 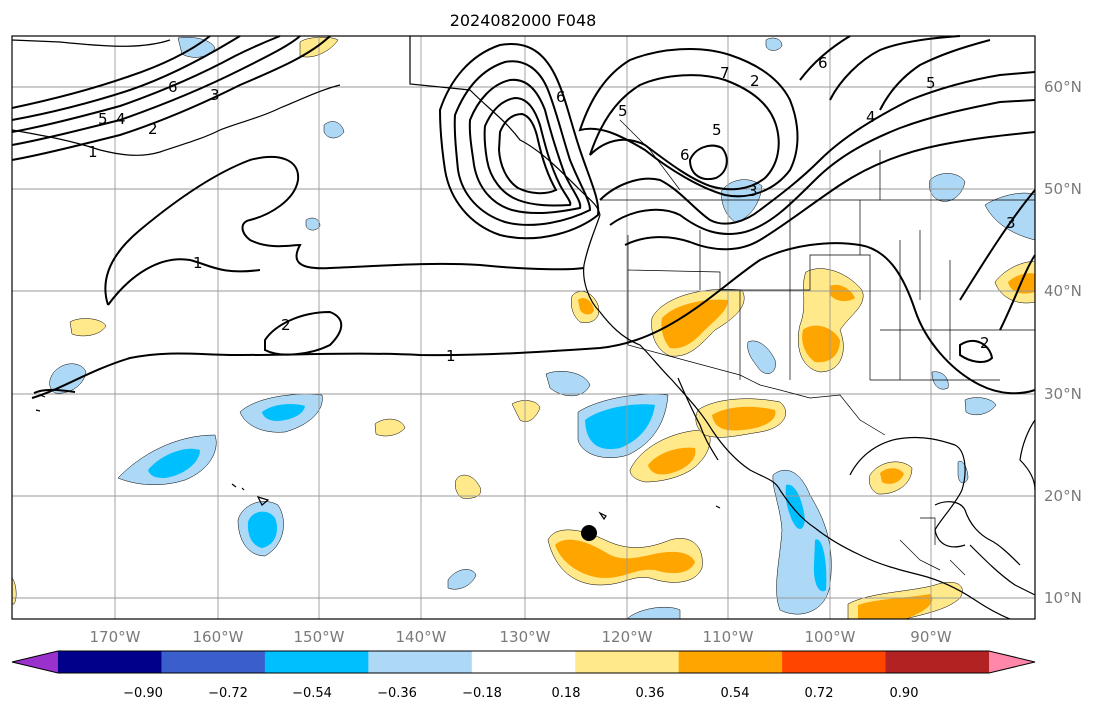 What do you see at coordinates (482, 693) in the screenshot?
I see `colorbar-tick-label: −0.18` at bounding box center [482, 693].